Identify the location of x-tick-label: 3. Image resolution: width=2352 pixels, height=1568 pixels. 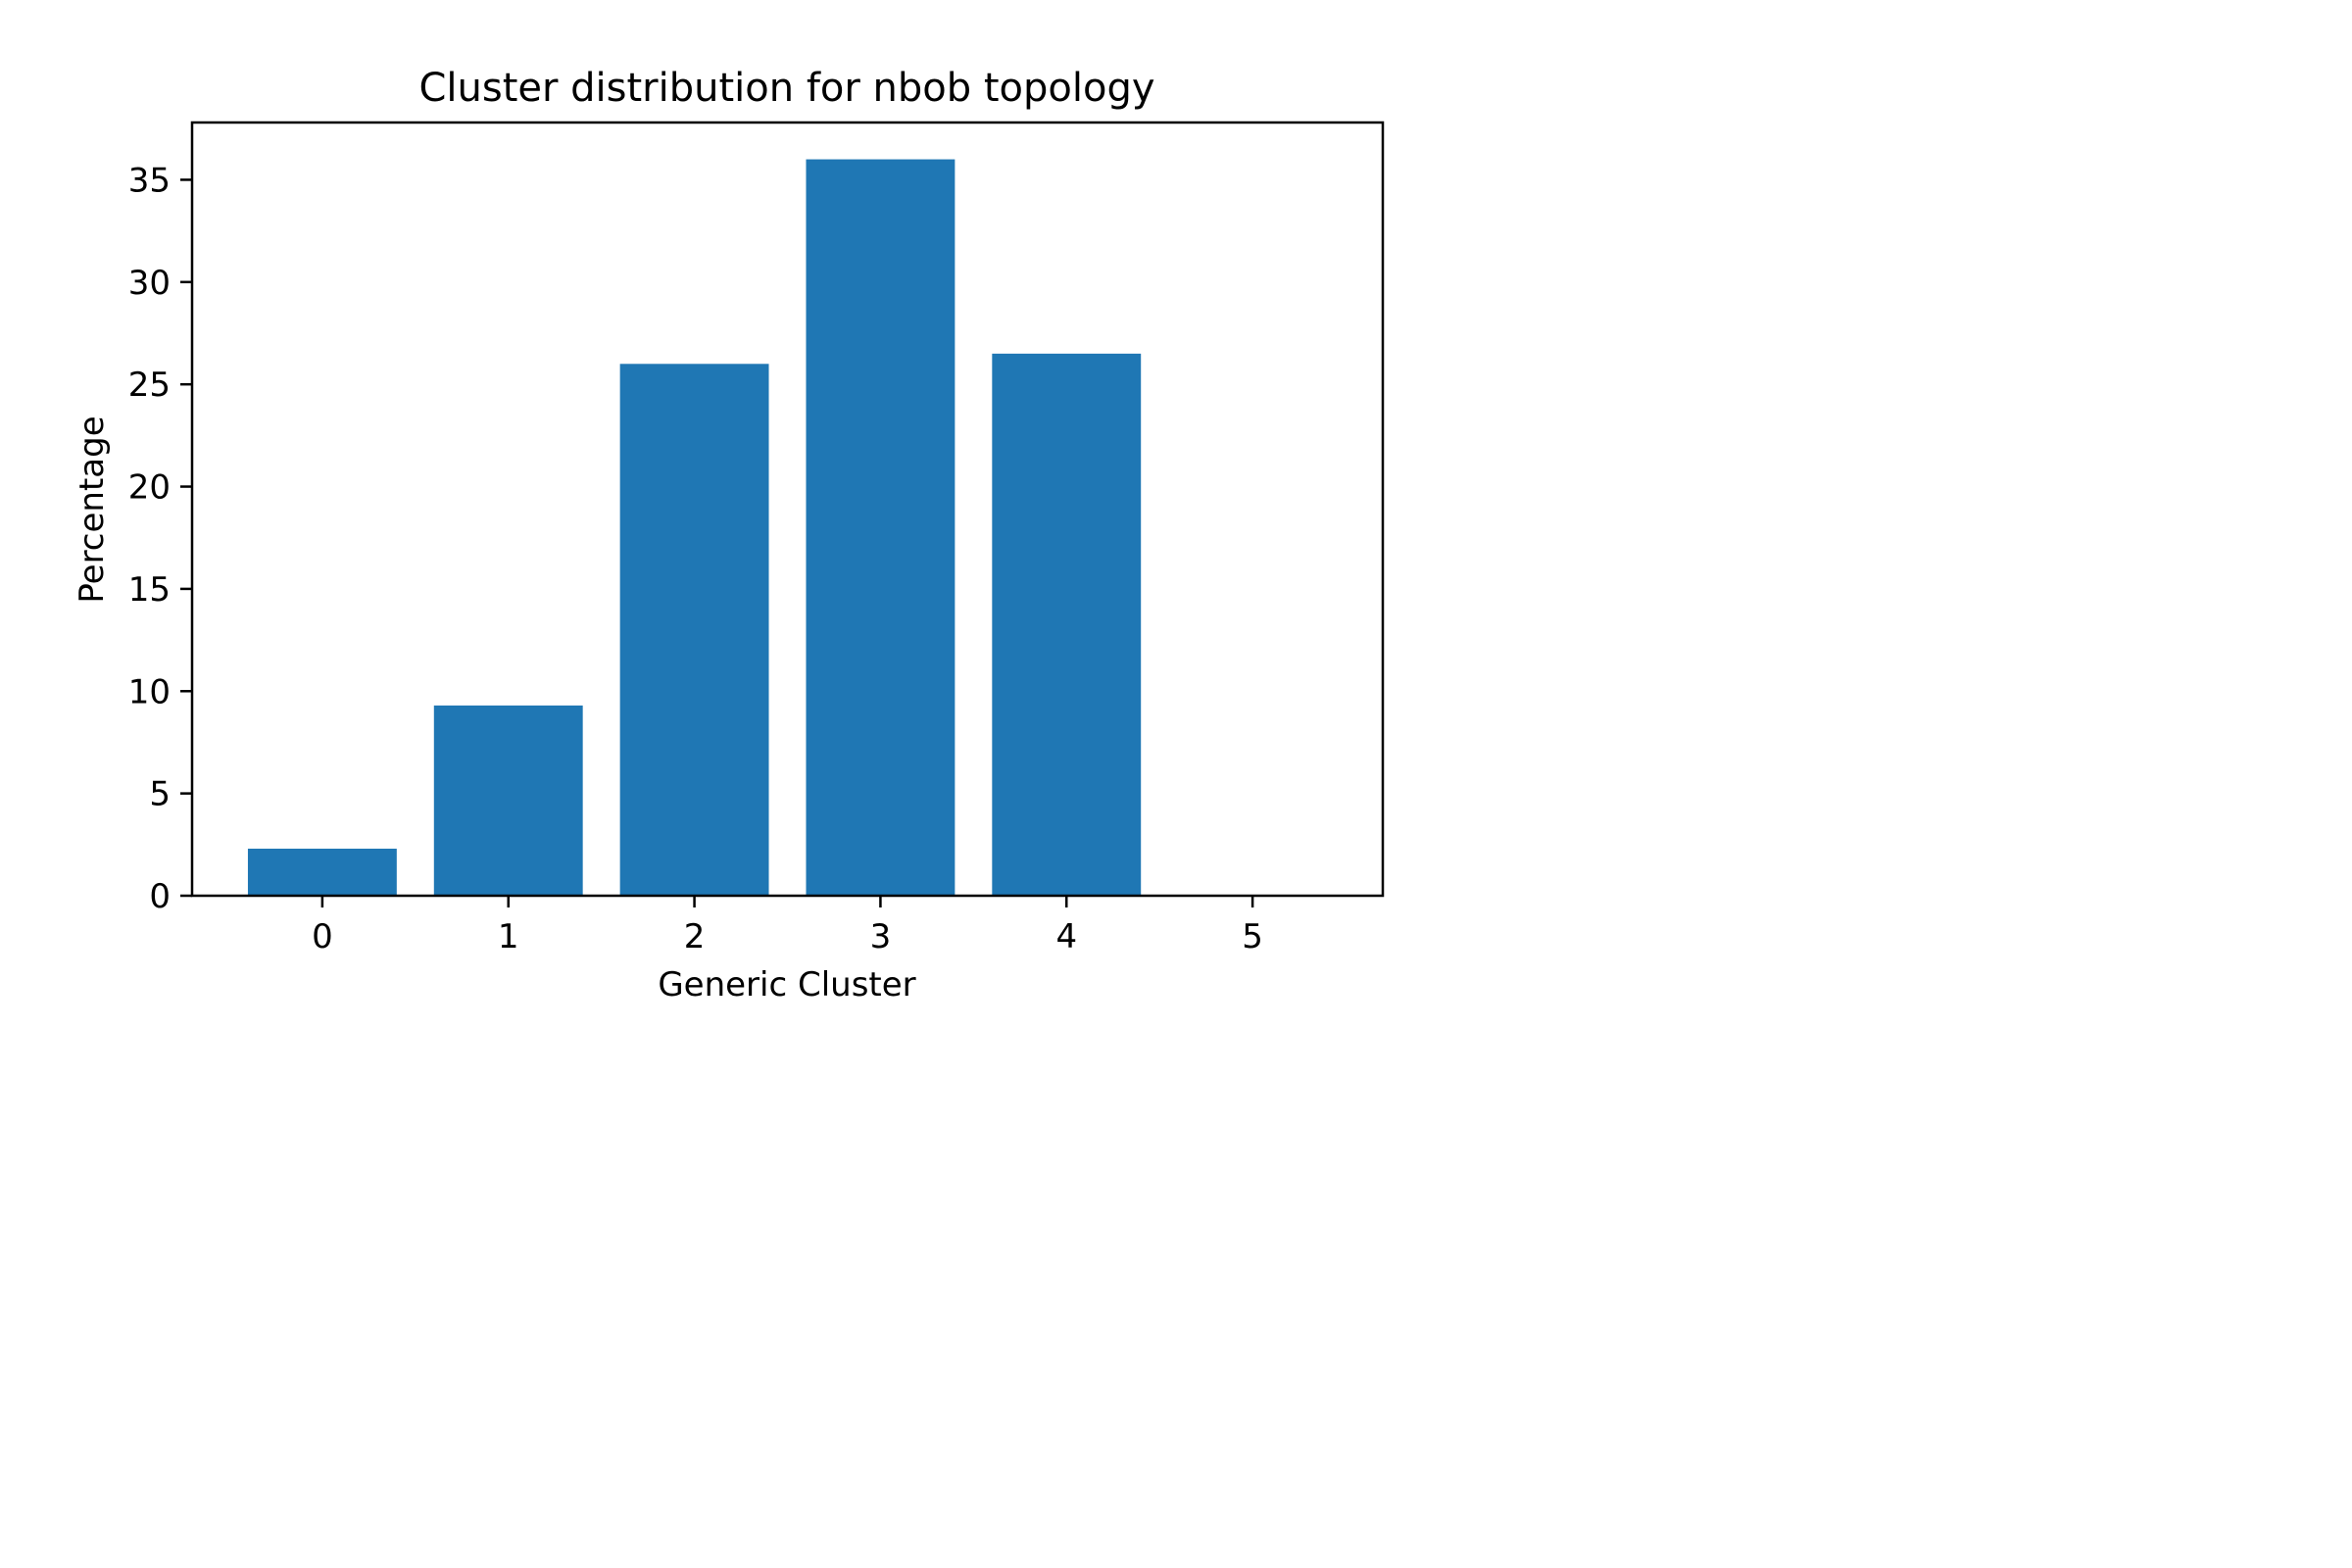
(881, 936).